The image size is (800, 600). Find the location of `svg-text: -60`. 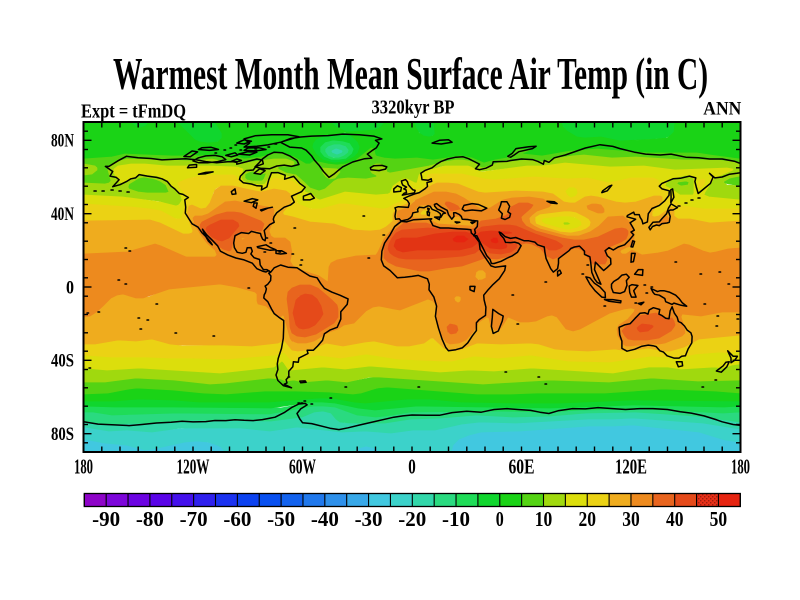

svg-text: -60 is located at coordinates (237, 519).